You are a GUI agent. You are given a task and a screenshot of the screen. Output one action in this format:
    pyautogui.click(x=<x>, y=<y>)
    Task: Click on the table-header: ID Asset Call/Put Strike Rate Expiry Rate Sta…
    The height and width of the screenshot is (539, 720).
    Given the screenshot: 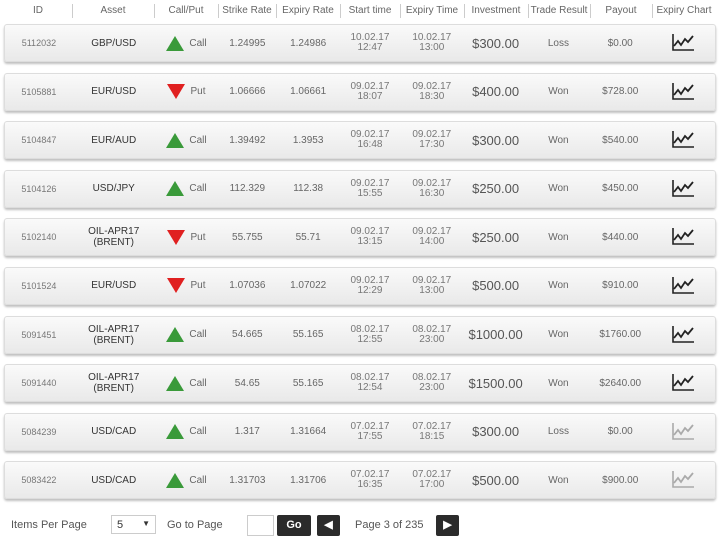 What is the action you would take?
    pyautogui.click(x=360, y=11)
    